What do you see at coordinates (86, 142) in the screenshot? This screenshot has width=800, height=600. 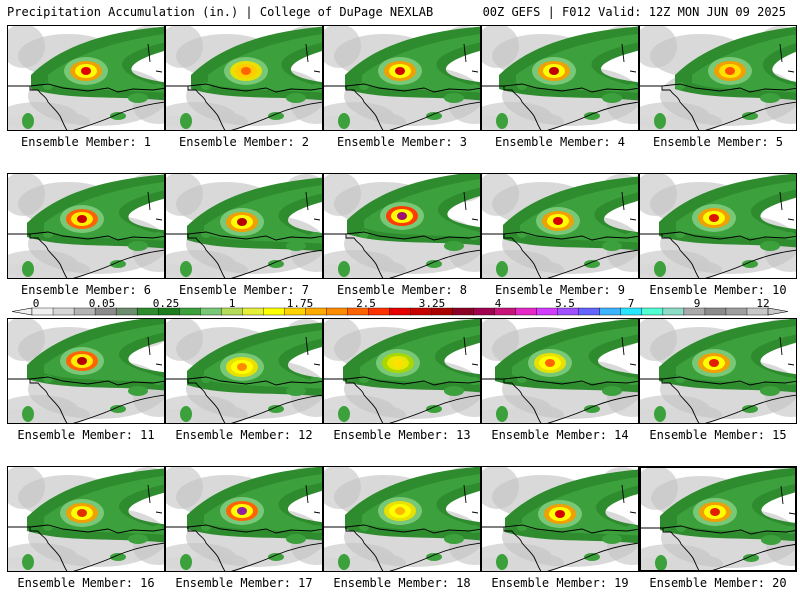 I see `ensemble-member-label: Ensemble Member: 1` at bounding box center [86, 142].